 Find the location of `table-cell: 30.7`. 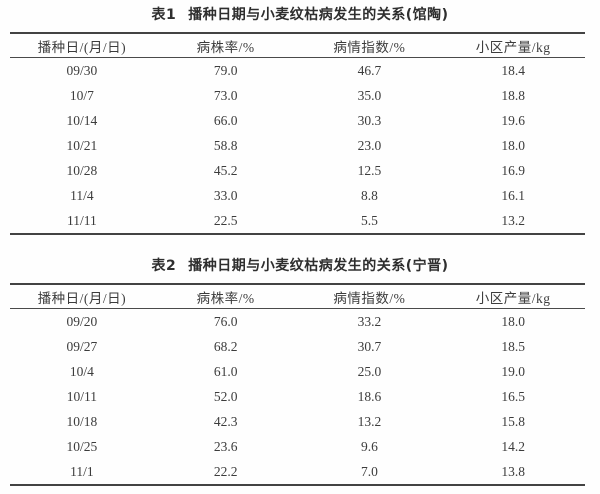

table-cell: 30.7 is located at coordinates (369, 346).